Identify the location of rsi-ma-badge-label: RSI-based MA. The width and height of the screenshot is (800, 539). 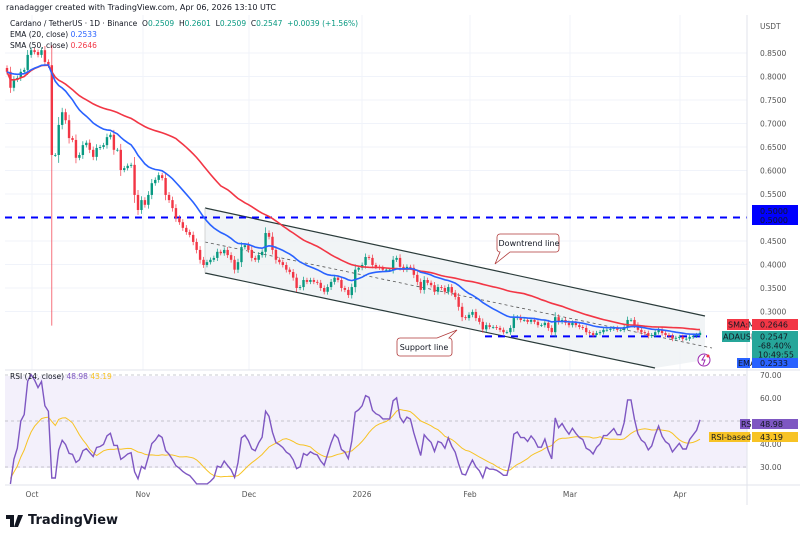
(738, 437).